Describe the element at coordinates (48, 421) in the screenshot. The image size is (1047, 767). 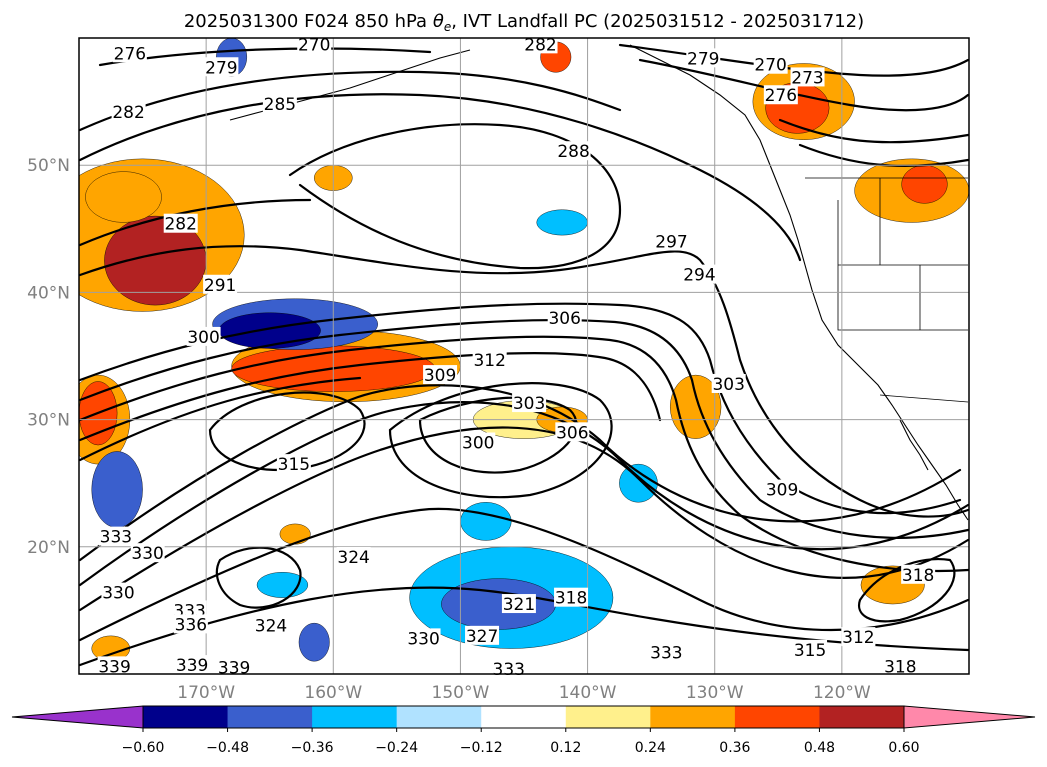
I see `lat-label: 30°N` at that location.